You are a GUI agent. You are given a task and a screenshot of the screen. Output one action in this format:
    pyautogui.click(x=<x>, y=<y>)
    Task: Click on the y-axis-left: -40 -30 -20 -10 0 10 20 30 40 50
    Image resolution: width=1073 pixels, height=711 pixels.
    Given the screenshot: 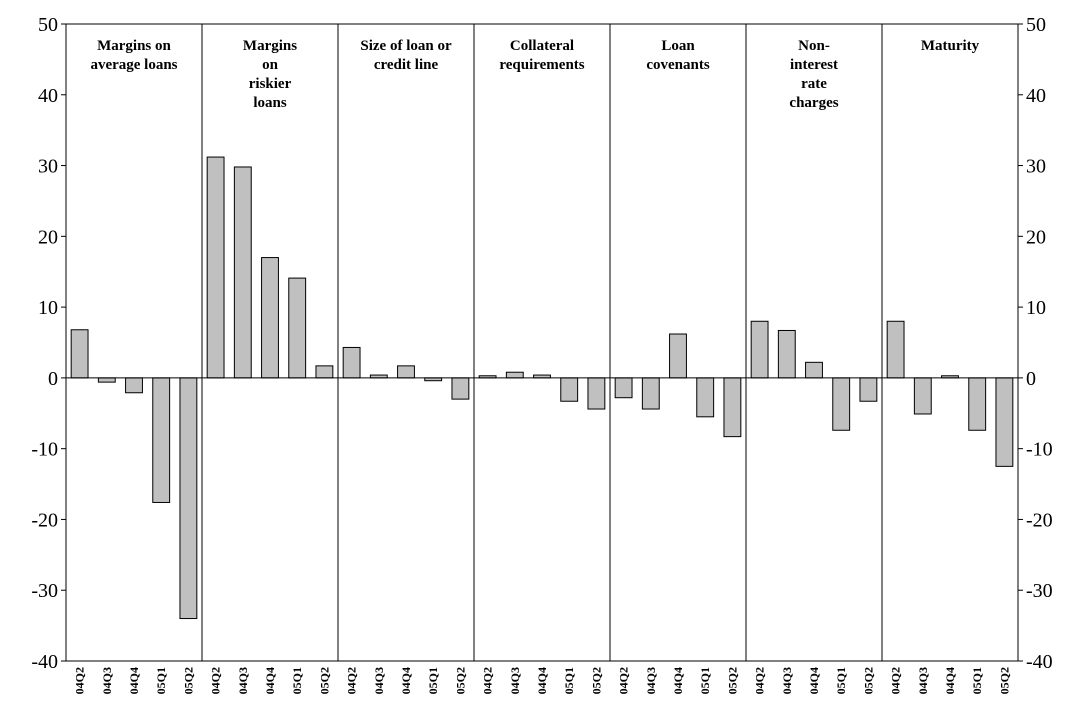 What is the action you would take?
    pyautogui.click(x=48, y=343)
    